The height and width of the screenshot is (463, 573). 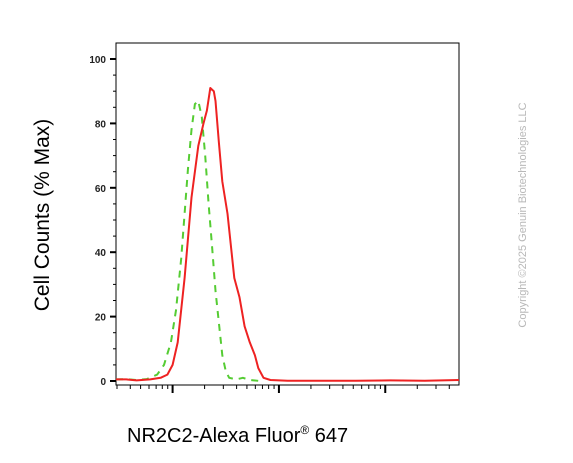 I want to click on x-axis-label-registered: ®, so click(x=304, y=430).